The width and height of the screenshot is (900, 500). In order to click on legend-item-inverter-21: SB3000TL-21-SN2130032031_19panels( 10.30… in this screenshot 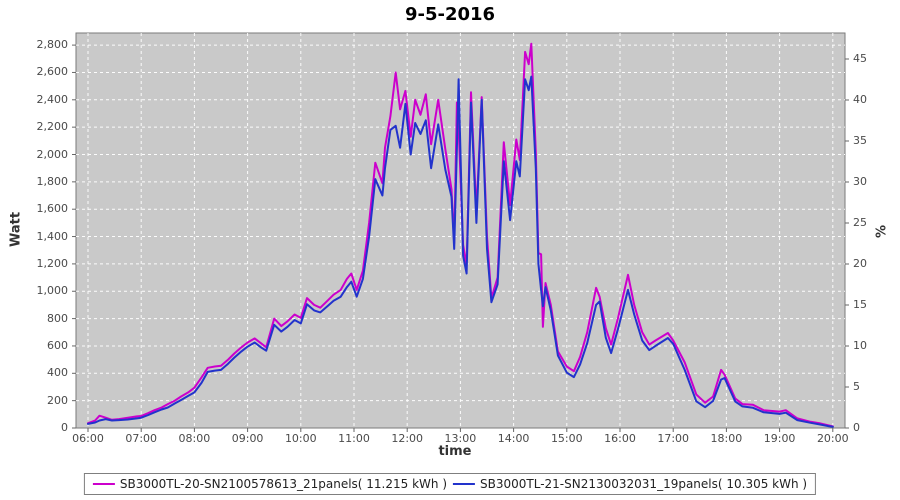, I will do `click(630, 484)`.